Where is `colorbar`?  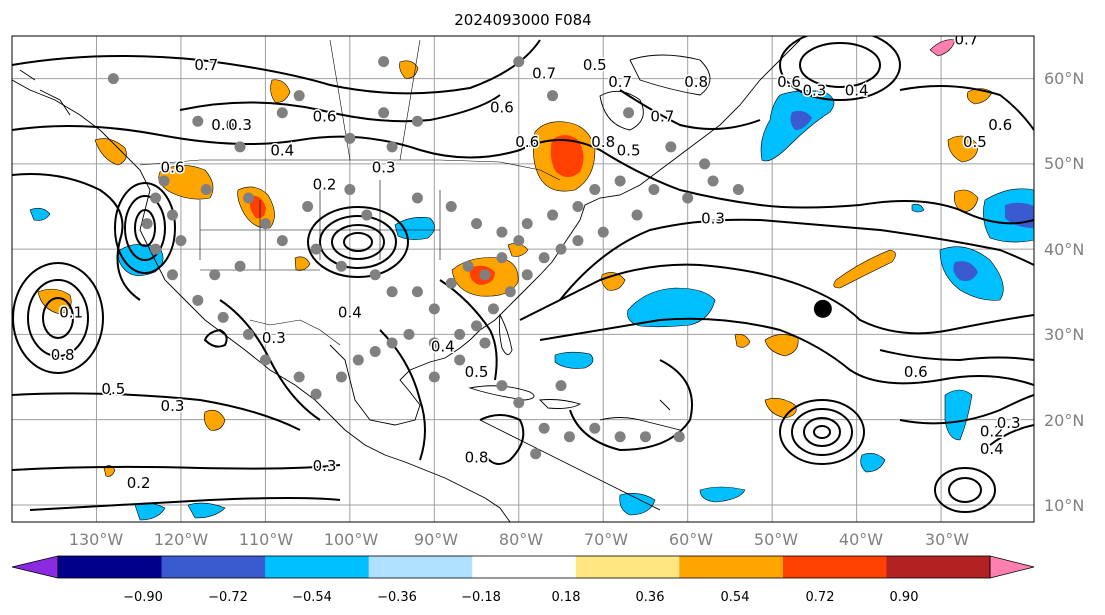
colorbar is located at coordinates (523, 567).